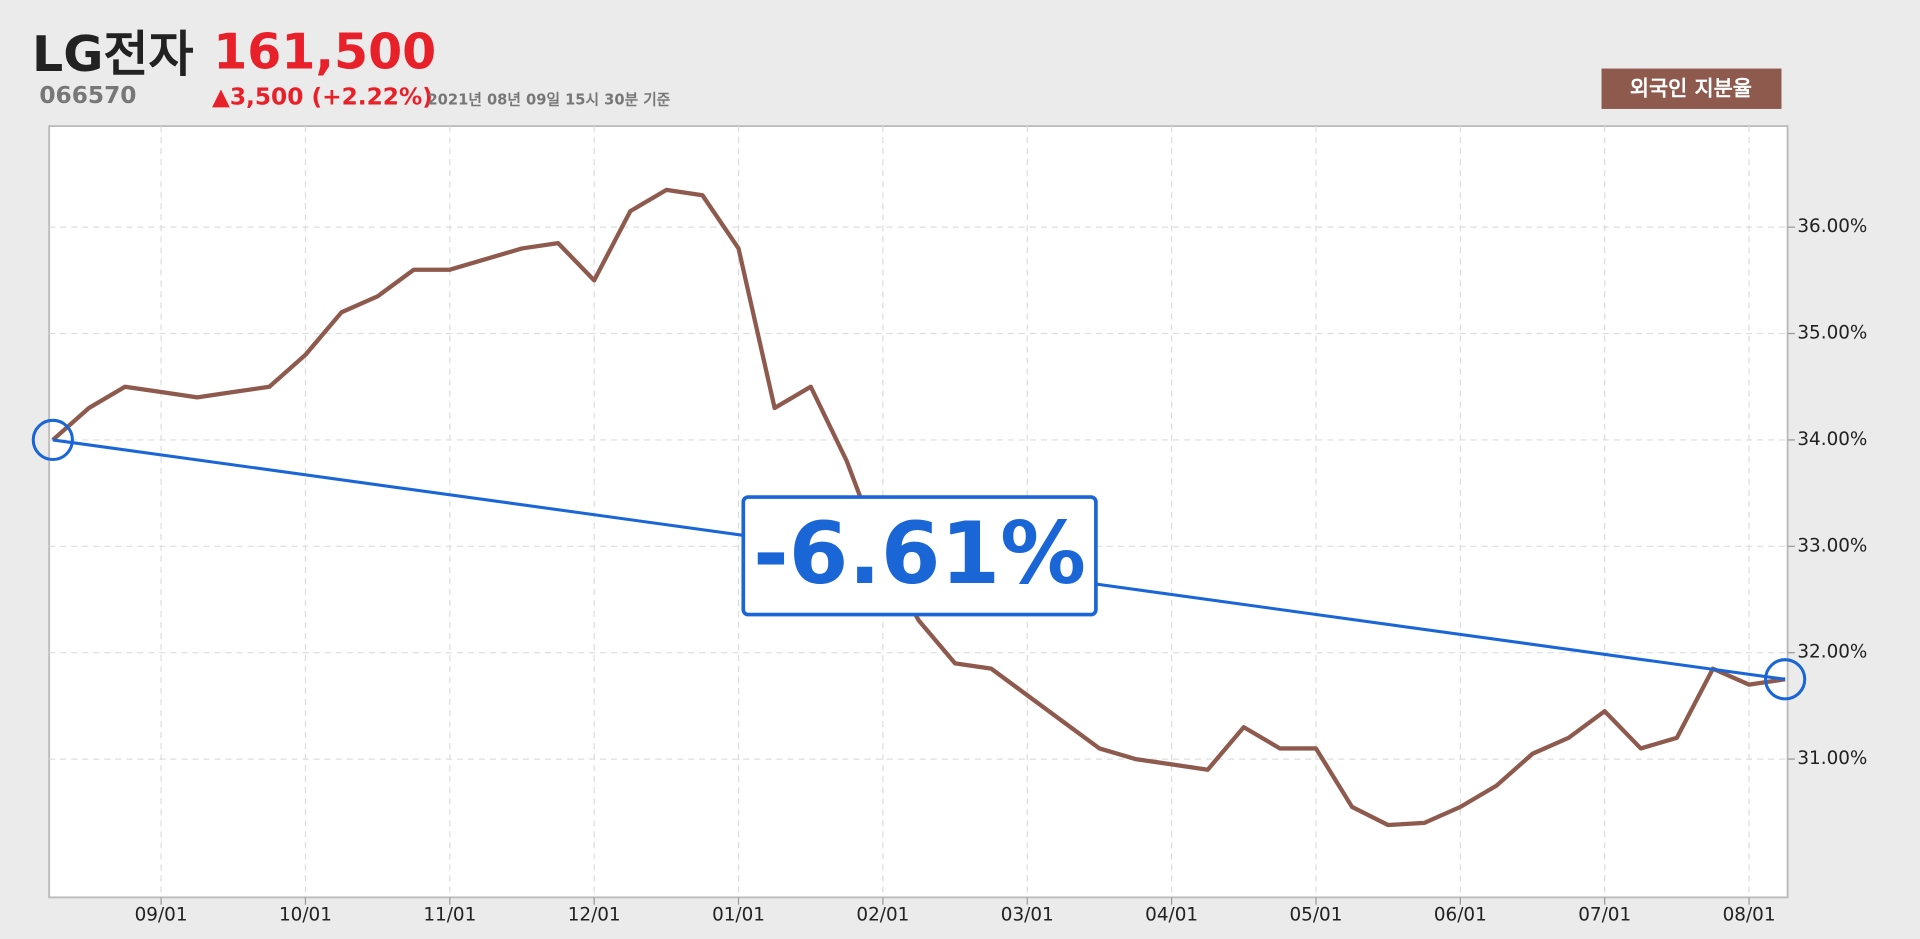  I want to click on timestamp: 2021년 08년 09일 15시 30분 기준, so click(548, 99).